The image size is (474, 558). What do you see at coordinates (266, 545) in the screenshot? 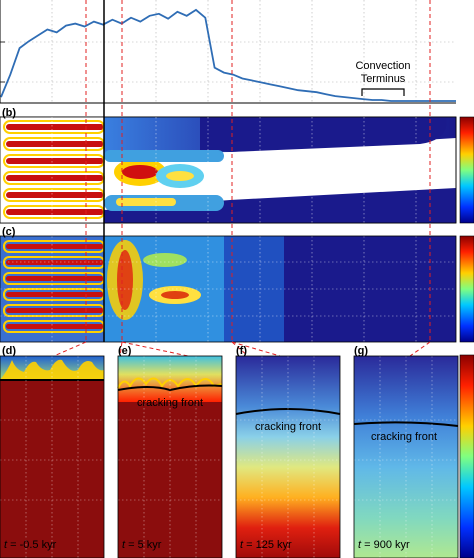
I see `time-label-f: t = 125 kyr` at bounding box center [266, 545].